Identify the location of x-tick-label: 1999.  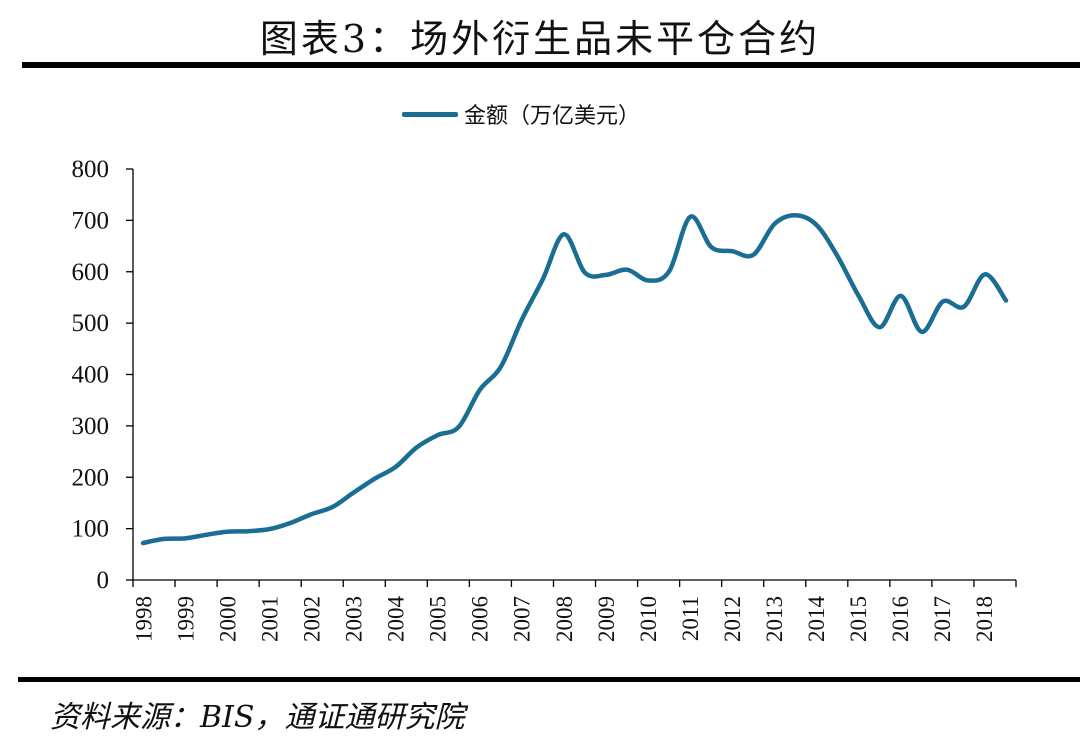
(185, 619).